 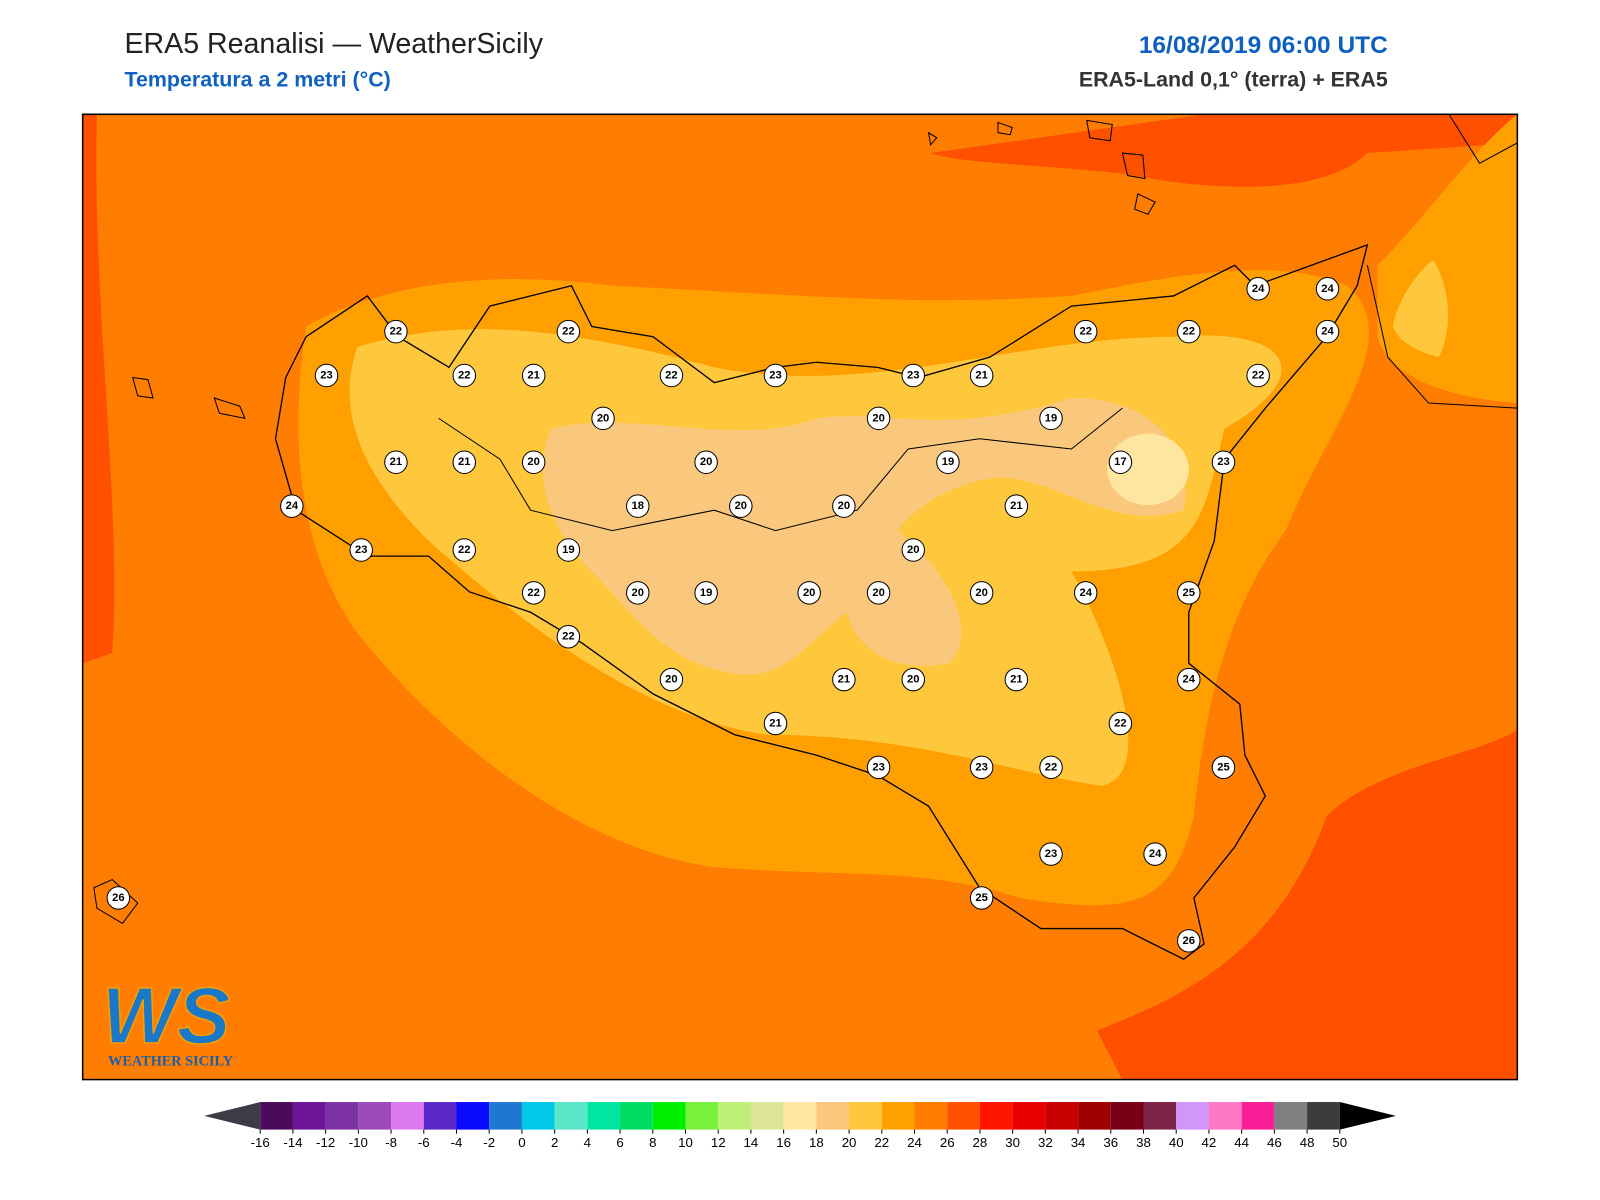 What do you see at coordinates (457, 1142) in the screenshot?
I see `colorbar-tick-label: -4` at bounding box center [457, 1142].